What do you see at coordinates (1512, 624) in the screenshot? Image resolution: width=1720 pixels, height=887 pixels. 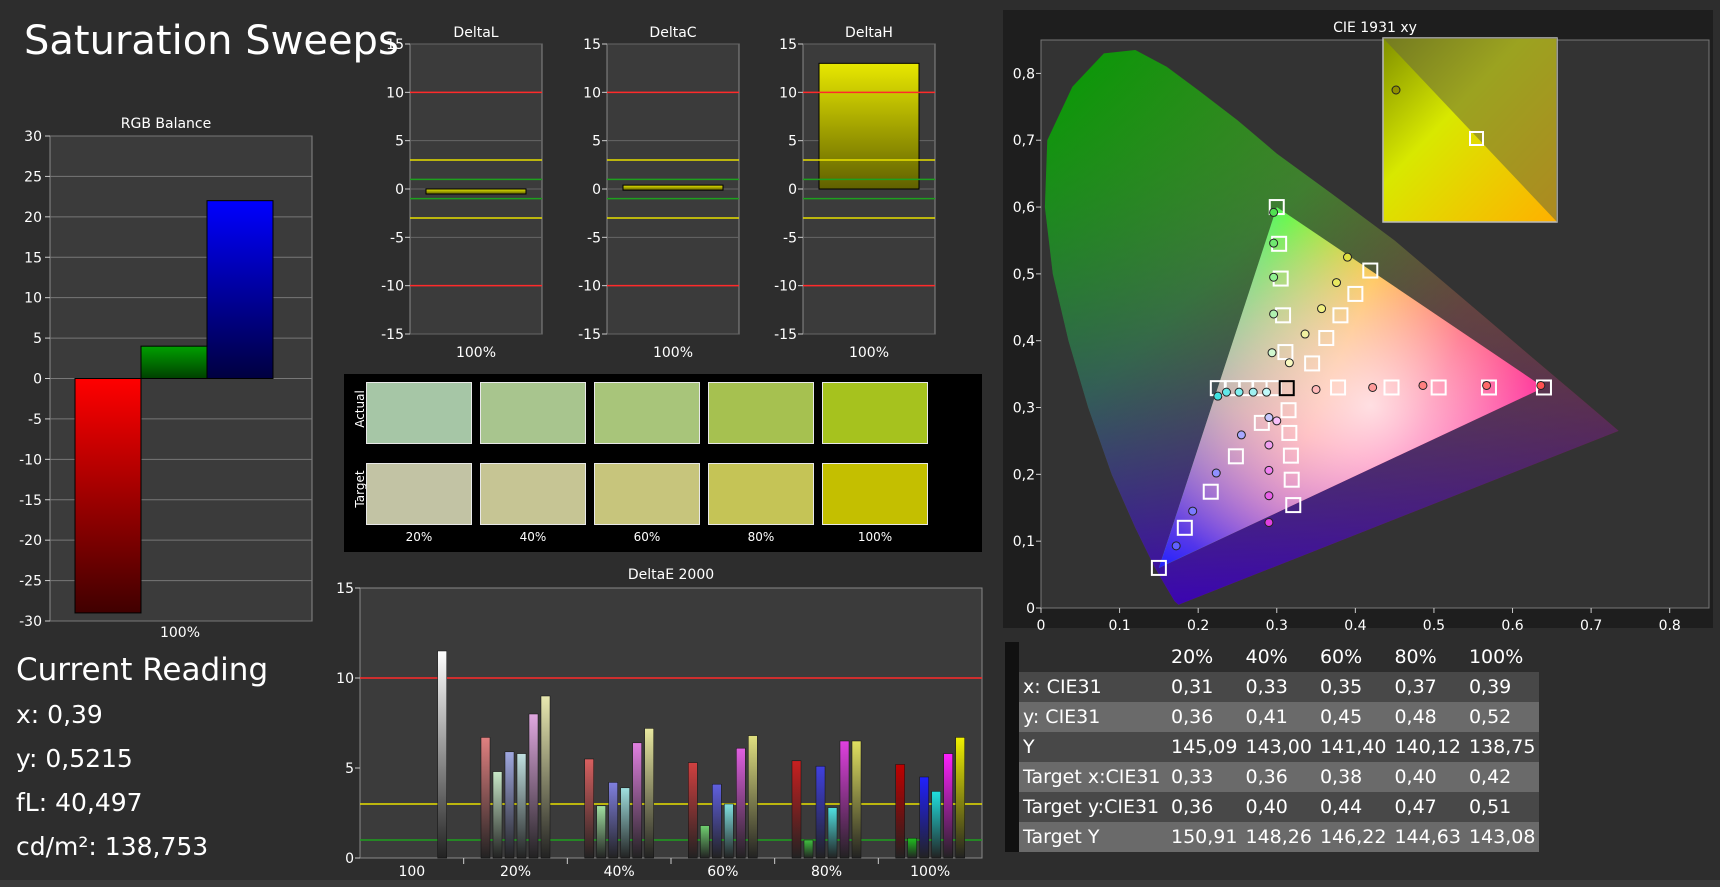 I see `x-tick-label: 0,6` at bounding box center [1512, 624].